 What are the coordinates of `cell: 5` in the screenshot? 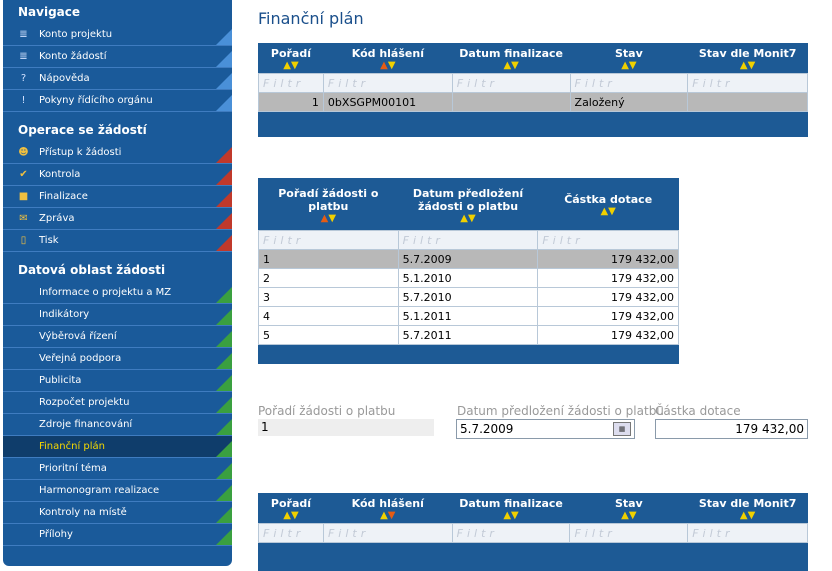 It's located at (328, 335).